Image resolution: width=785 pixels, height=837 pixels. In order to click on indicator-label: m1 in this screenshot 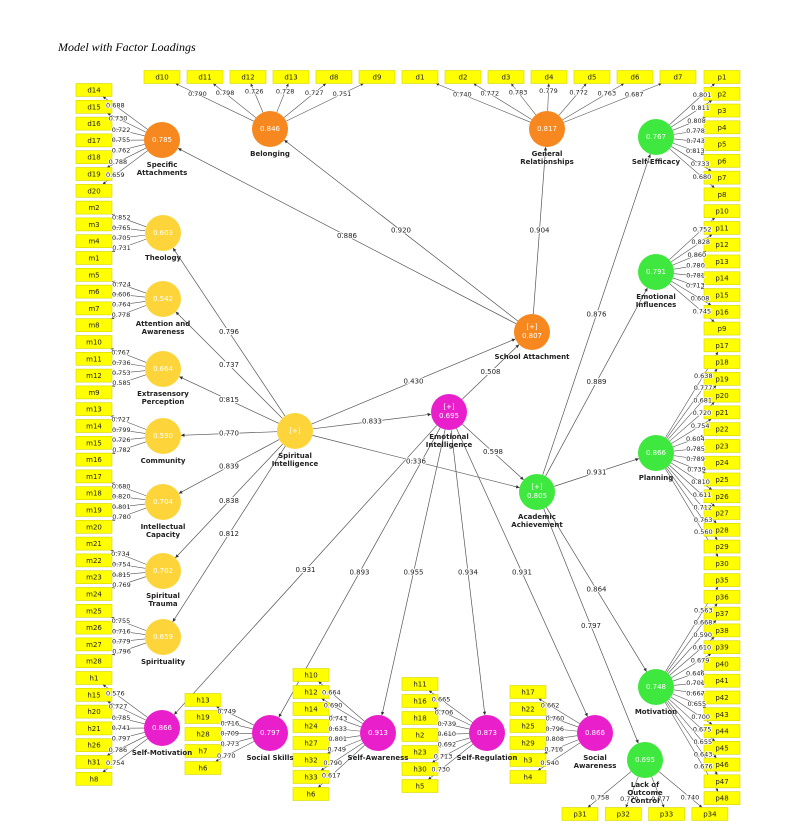, I will do `click(93, 259)`.